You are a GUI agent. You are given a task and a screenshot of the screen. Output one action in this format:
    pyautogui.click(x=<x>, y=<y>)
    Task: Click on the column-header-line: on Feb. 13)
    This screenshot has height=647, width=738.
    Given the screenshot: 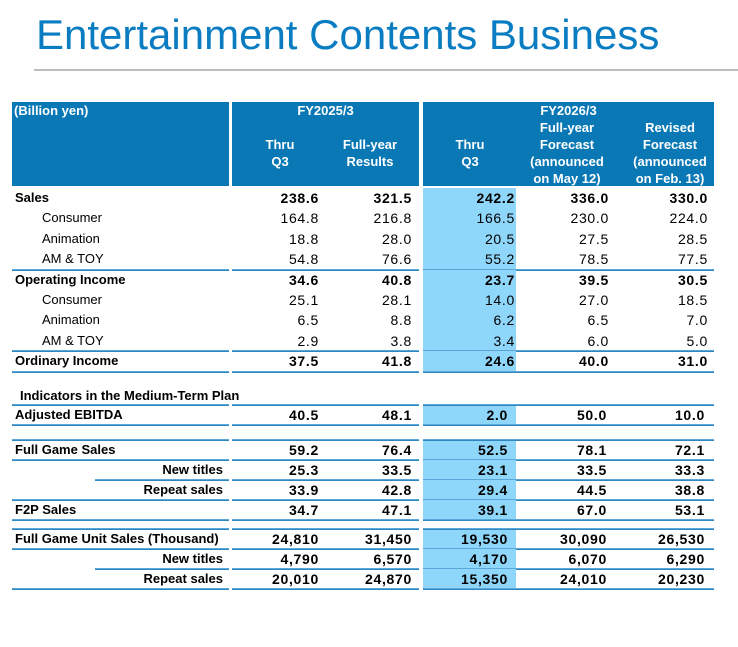 What is the action you would take?
    pyautogui.click(x=670, y=178)
    